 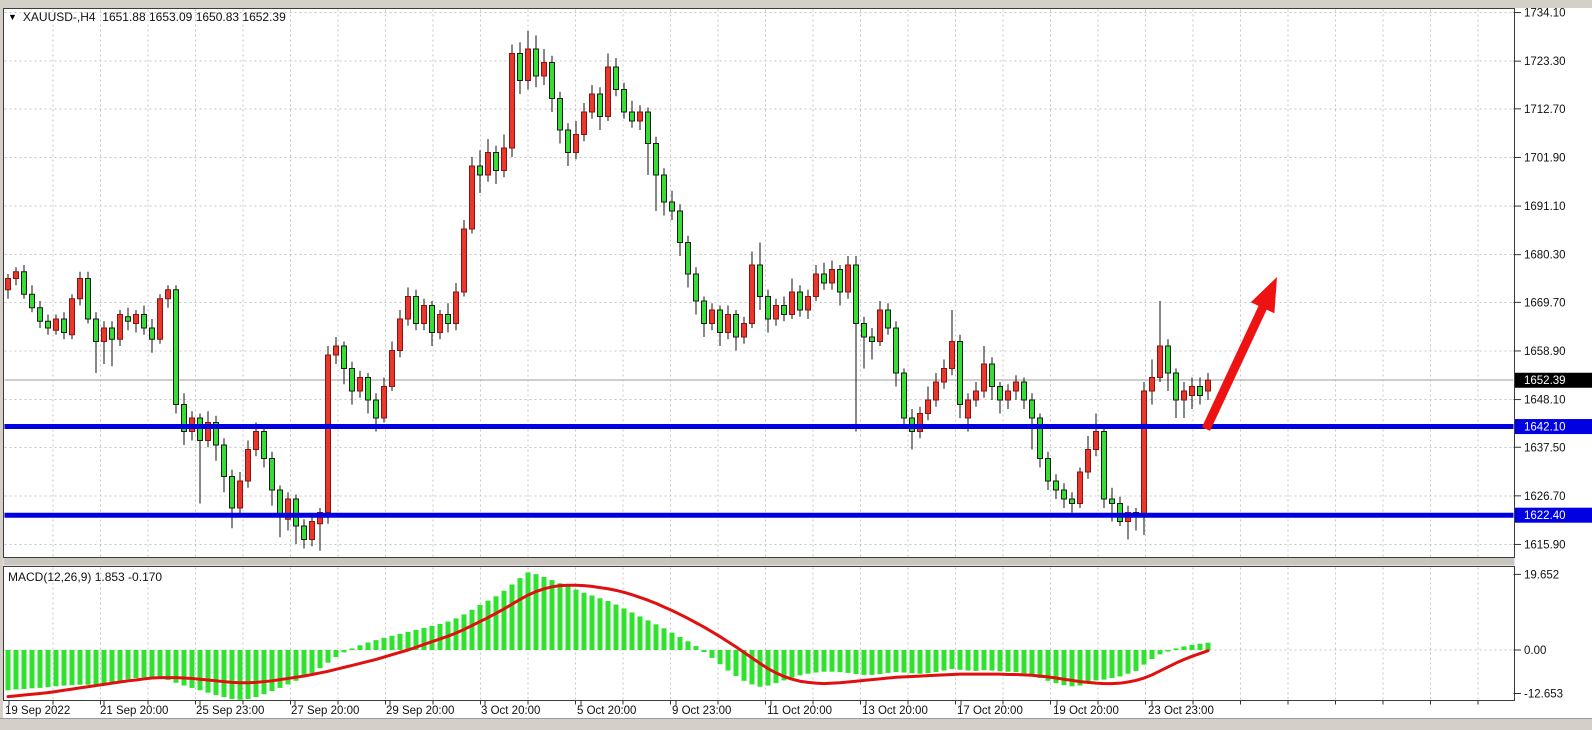 I want to click on macd-axis-label: 19.652, so click(x=1541, y=575).